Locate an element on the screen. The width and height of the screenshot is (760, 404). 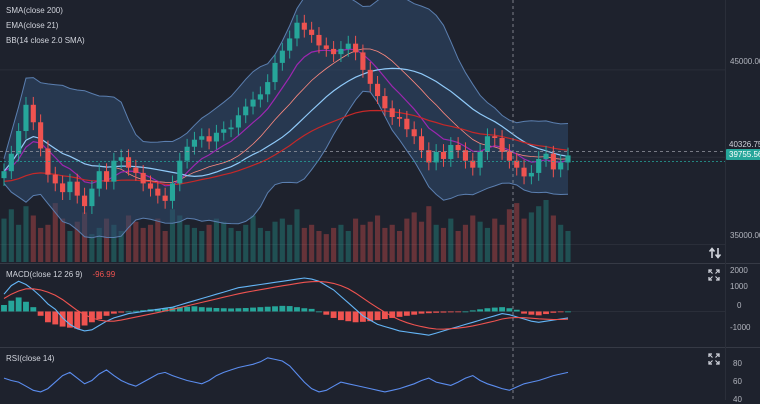
legend-macd: MACD(close 12 26 9) -96.99 is located at coordinates (60, 274).